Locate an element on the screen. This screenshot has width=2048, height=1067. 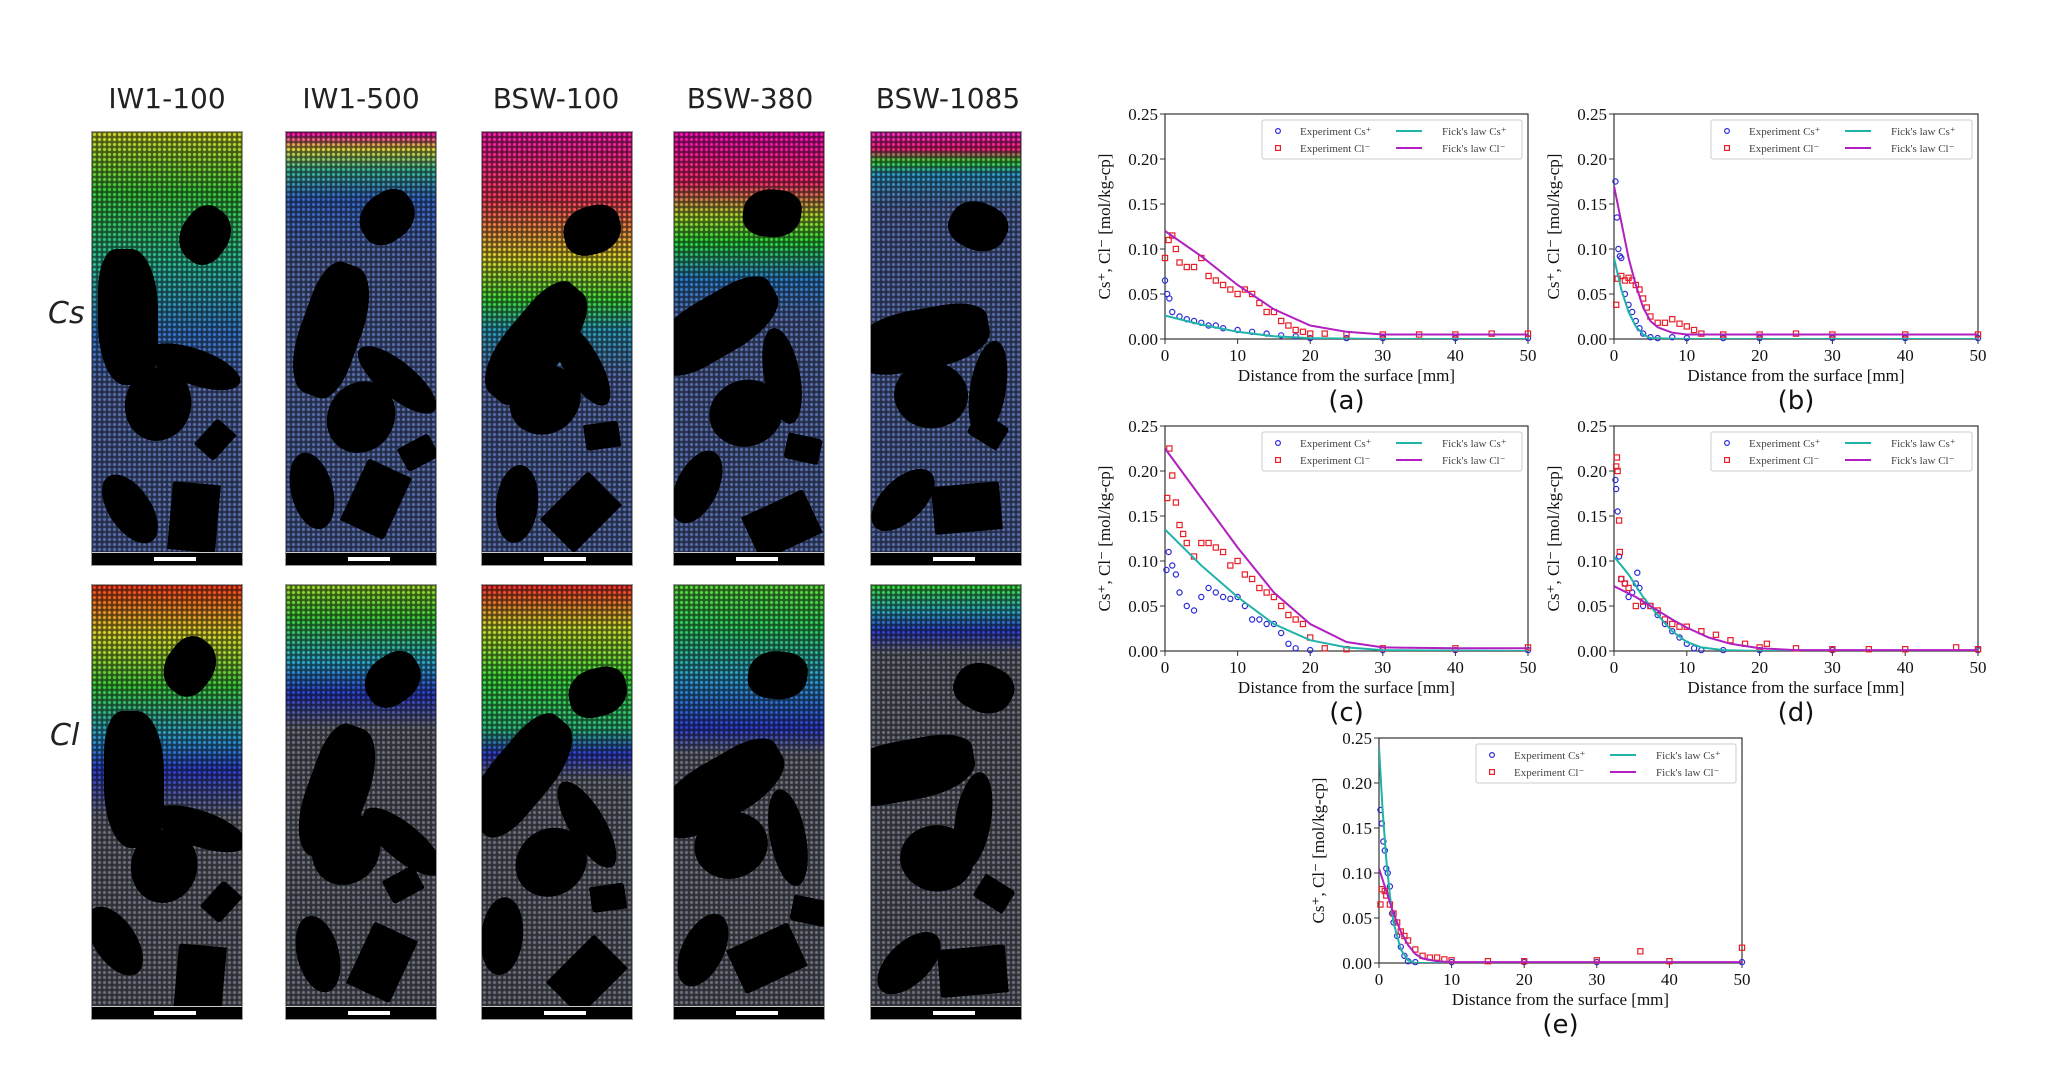
y-tick-label: 0.10 is located at coordinates (1592, 561).